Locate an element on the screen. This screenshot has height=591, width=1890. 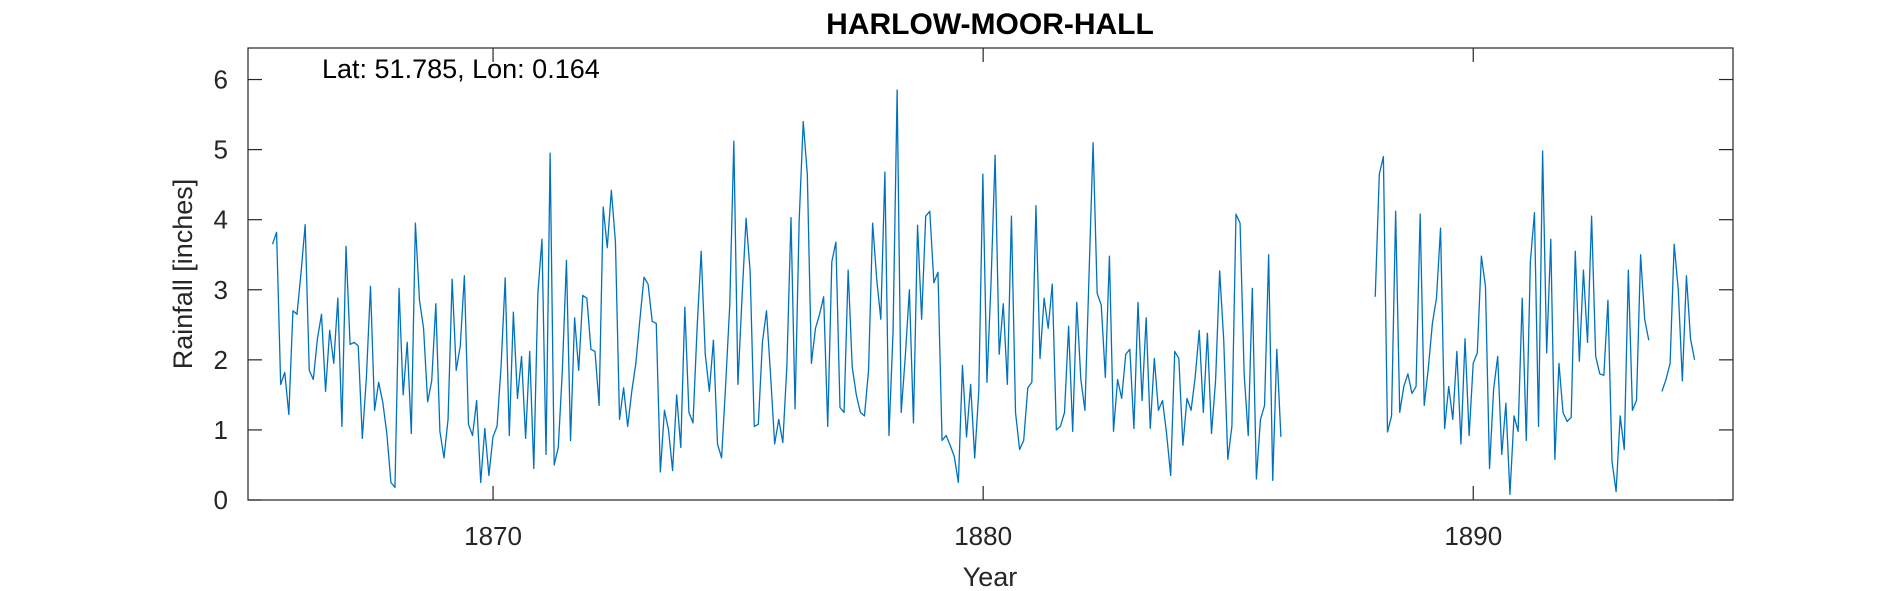
y-tick-label: 6 is located at coordinates (221, 80).